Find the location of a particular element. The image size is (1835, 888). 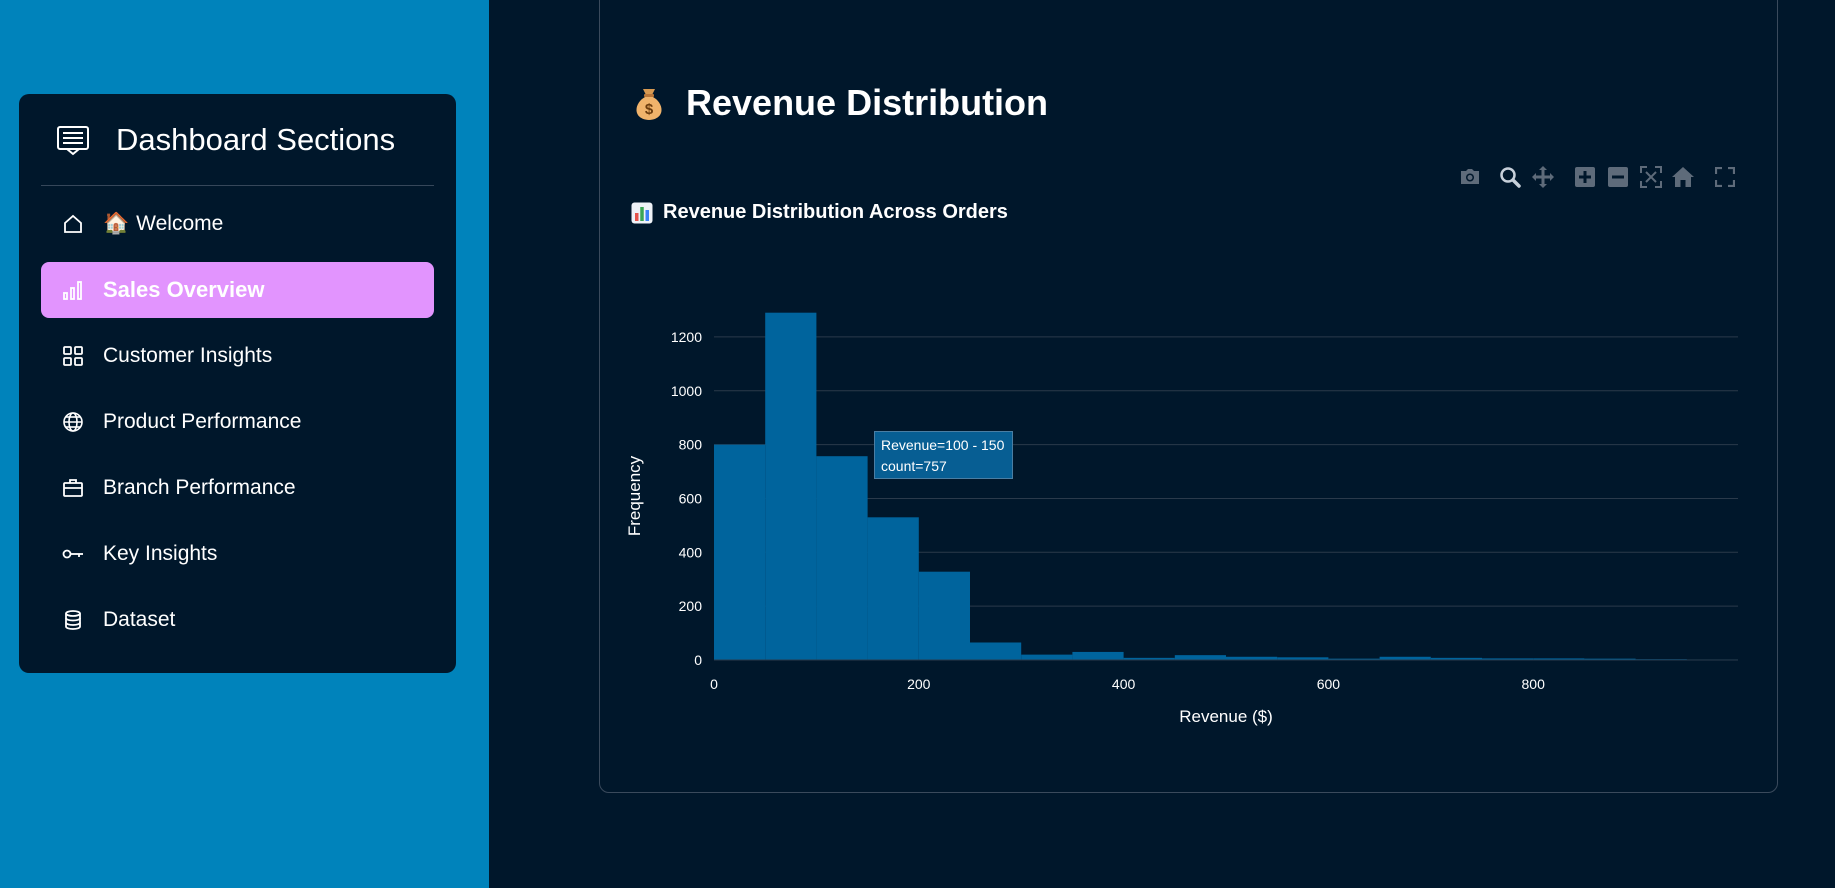

x-tick-label: 600 is located at coordinates (1329, 684).